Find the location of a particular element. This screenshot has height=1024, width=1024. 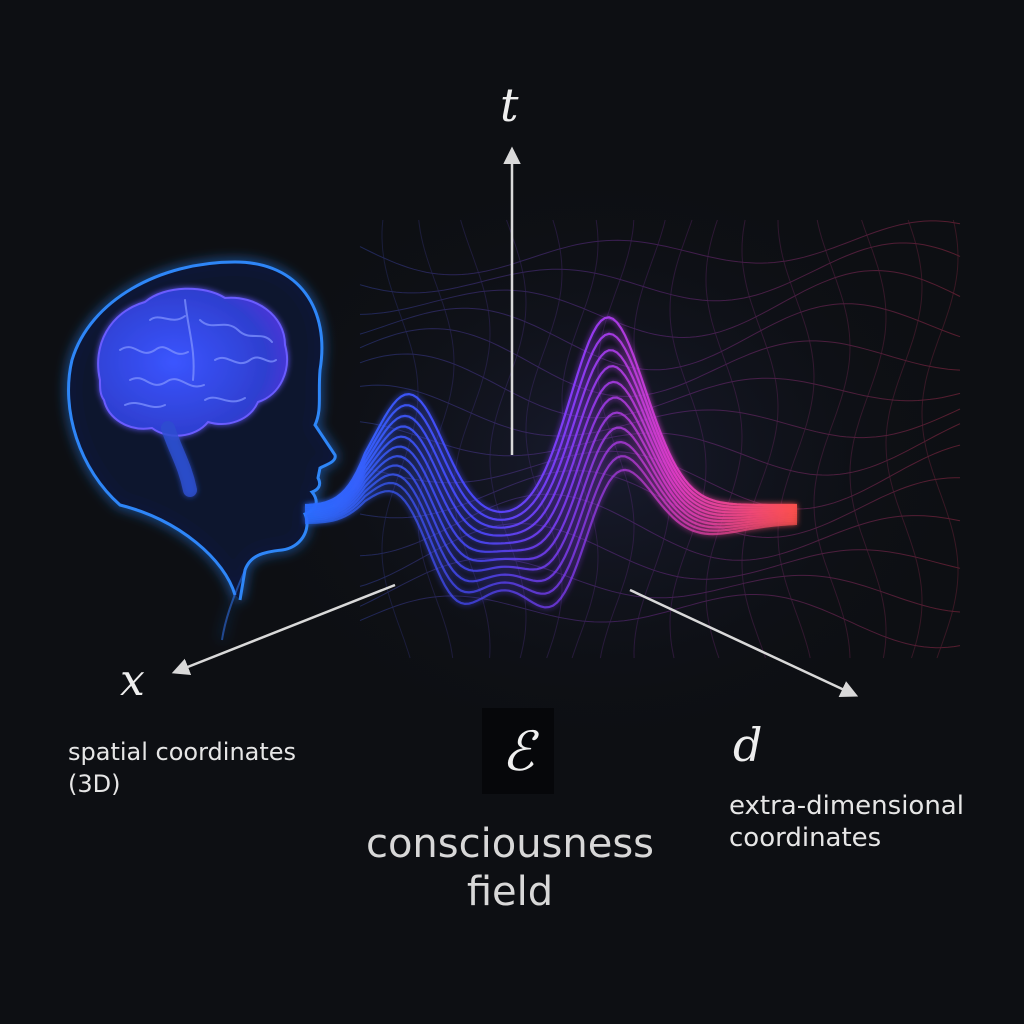

field-symbol: ℰ is located at coordinates (518, 751).